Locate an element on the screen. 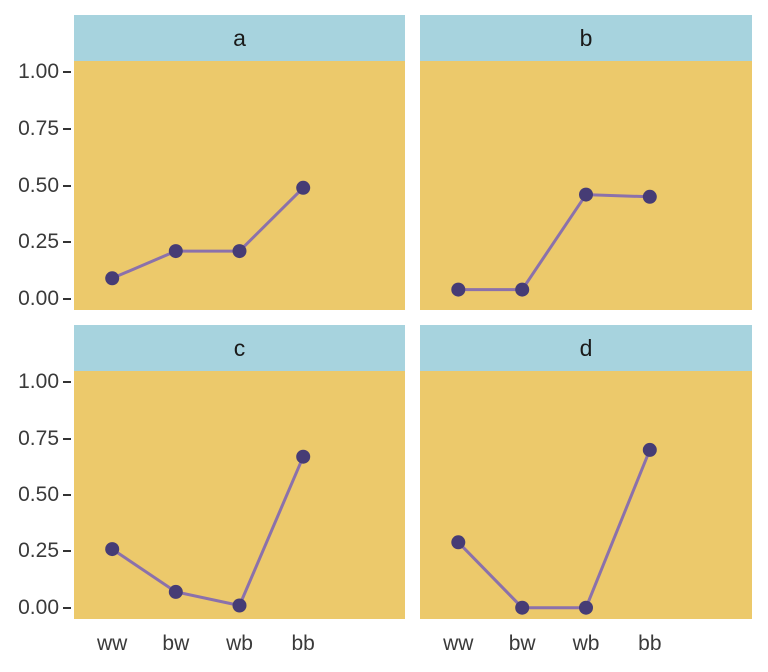  facet-strip: b is located at coordinates (586, 38).